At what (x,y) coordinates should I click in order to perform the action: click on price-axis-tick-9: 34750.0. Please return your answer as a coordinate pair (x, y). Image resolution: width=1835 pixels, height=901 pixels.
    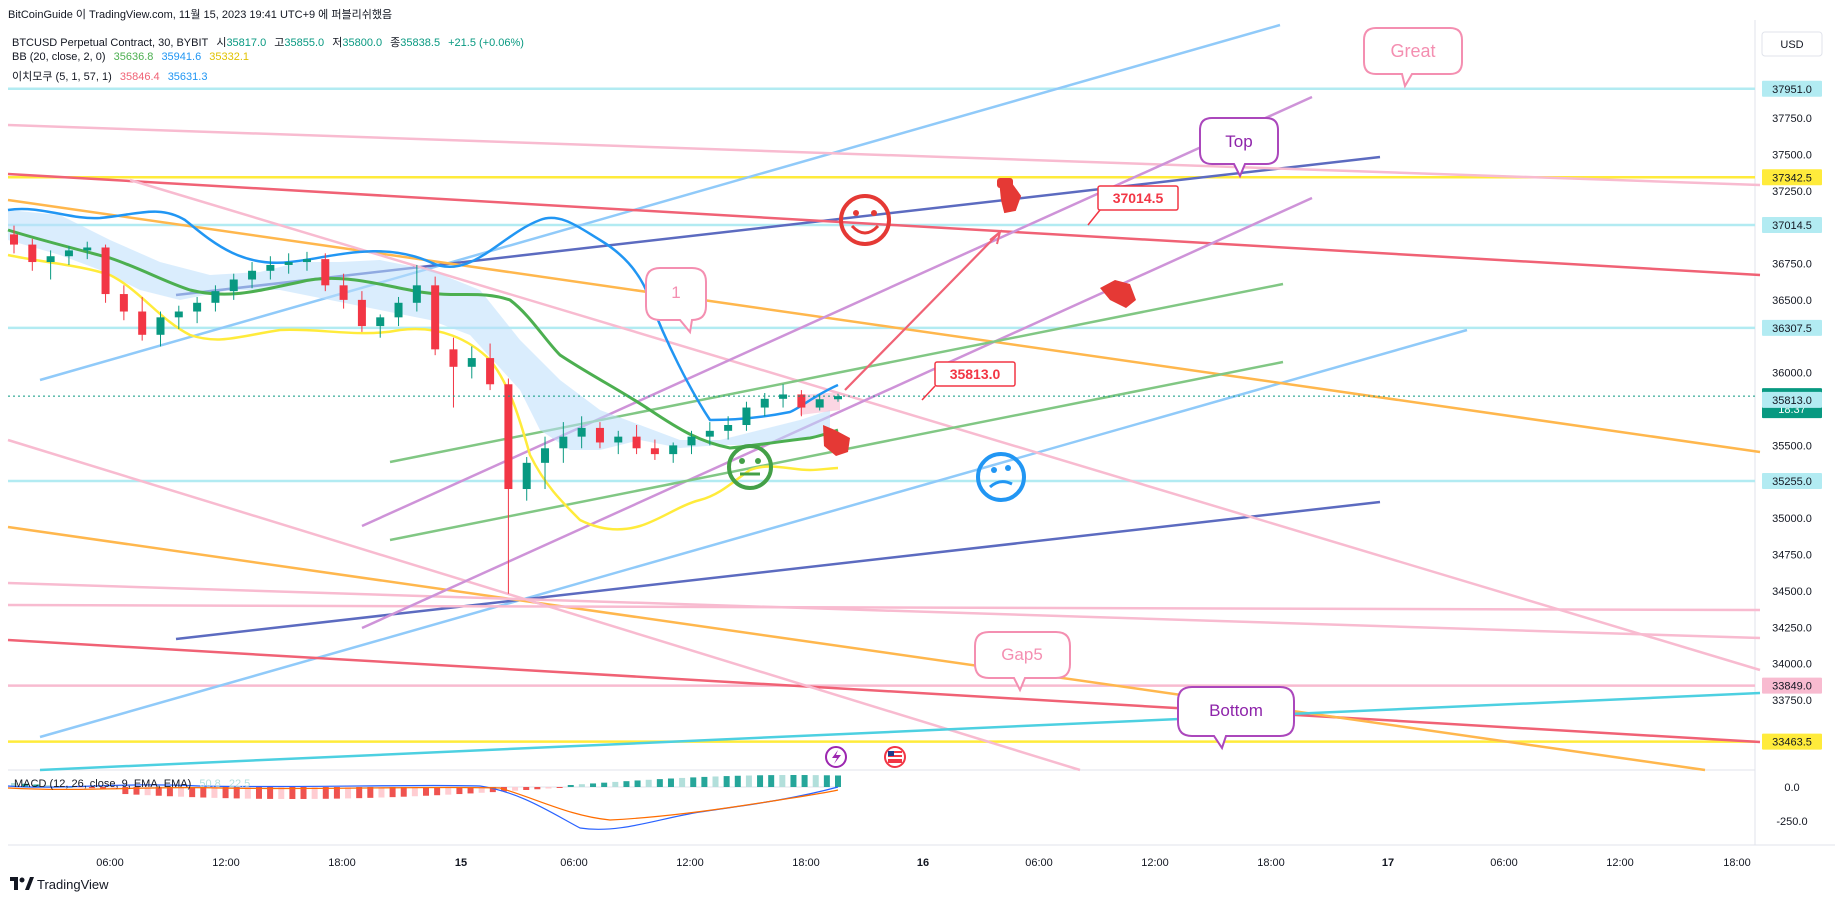
    Looking at the image, I should click on (1792, 556).